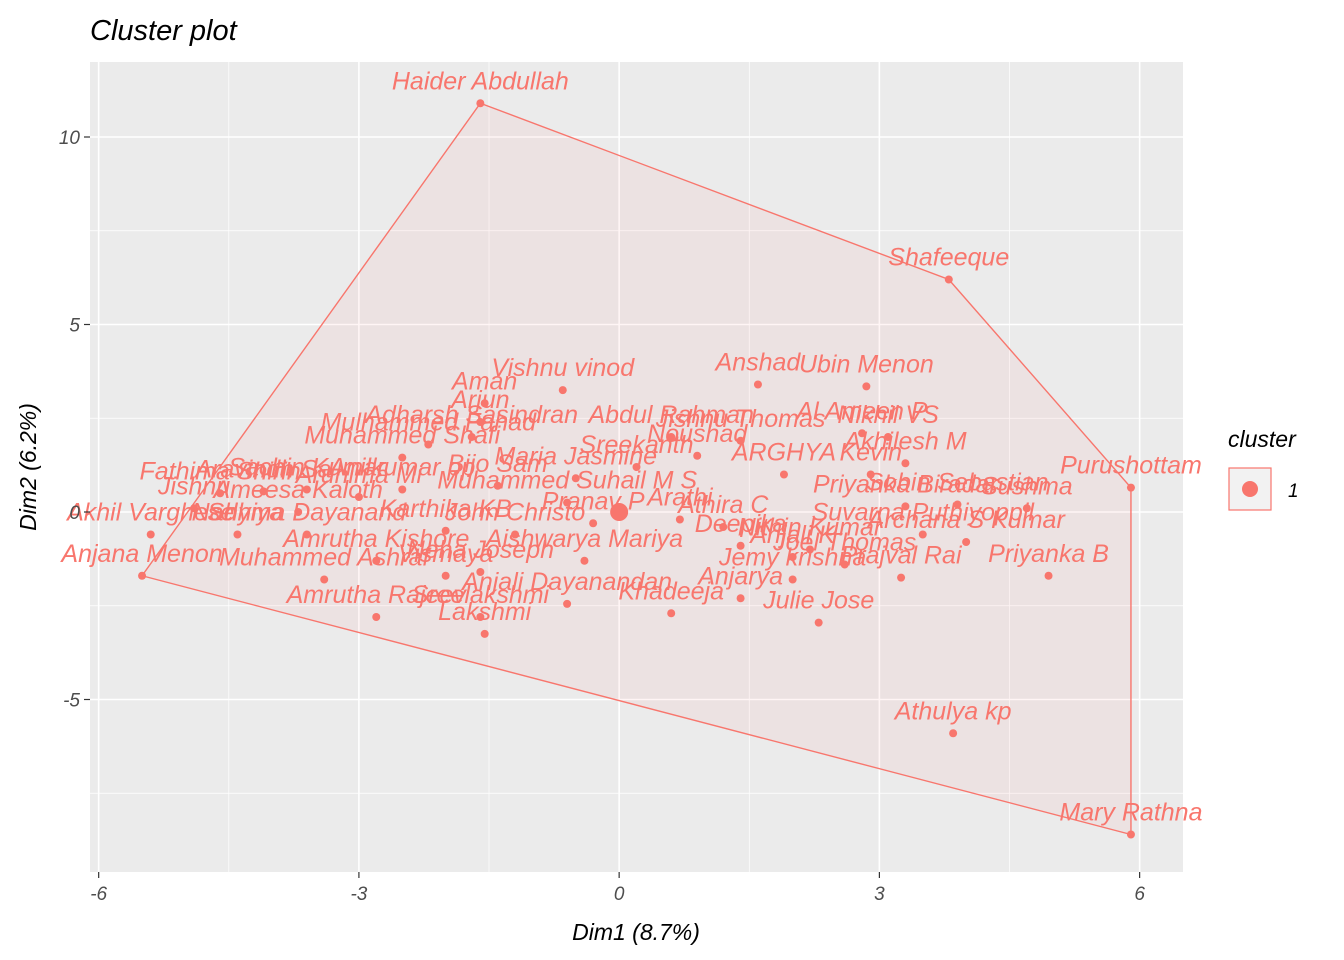 Image resolution: width=1344 pixels, height=960 pixels. What do you see at coordinates (297, 490) in the screenshot?
I see `point-label: Ameesa Kaloth` at bounding box center [297, 490].